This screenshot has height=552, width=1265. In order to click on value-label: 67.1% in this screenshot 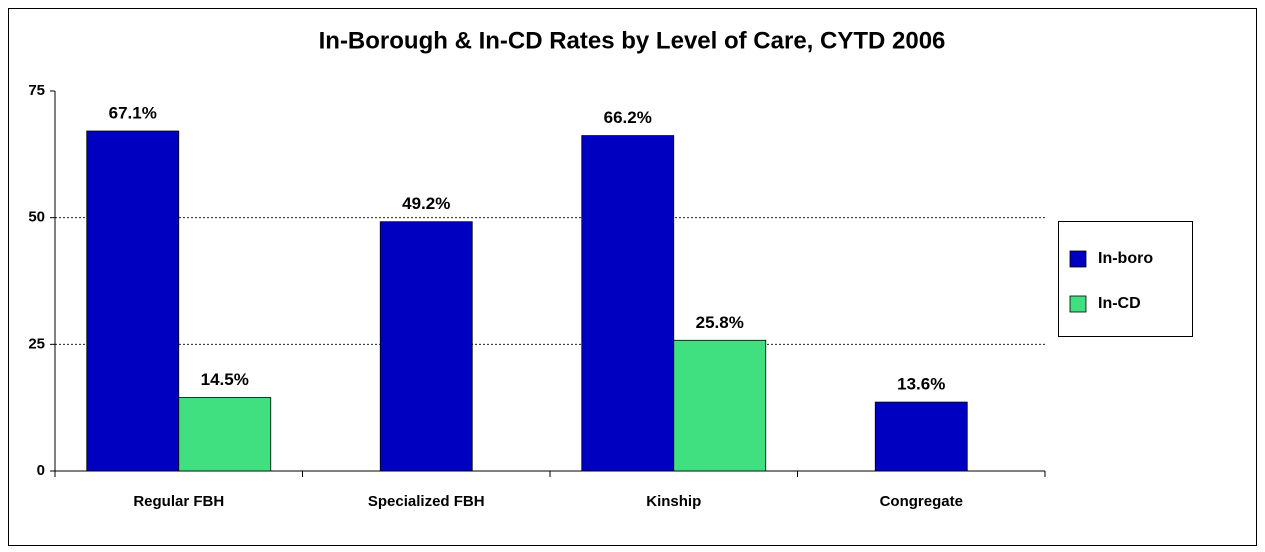, I will do `click(133, 113)`.